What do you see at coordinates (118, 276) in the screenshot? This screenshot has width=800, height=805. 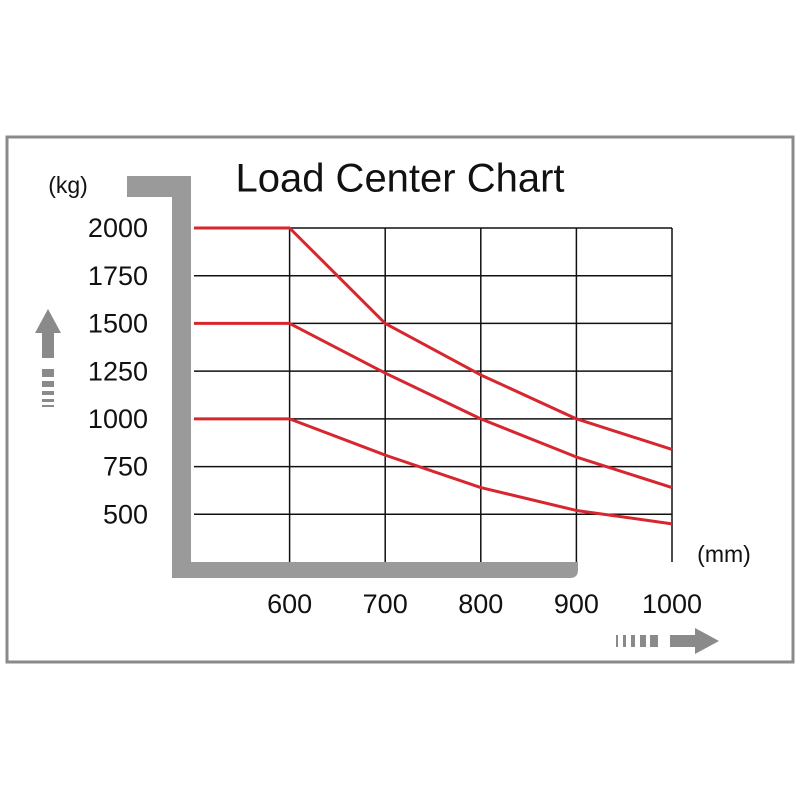 I see `y-tick-label: 1750` at bounding box center [118, 276].